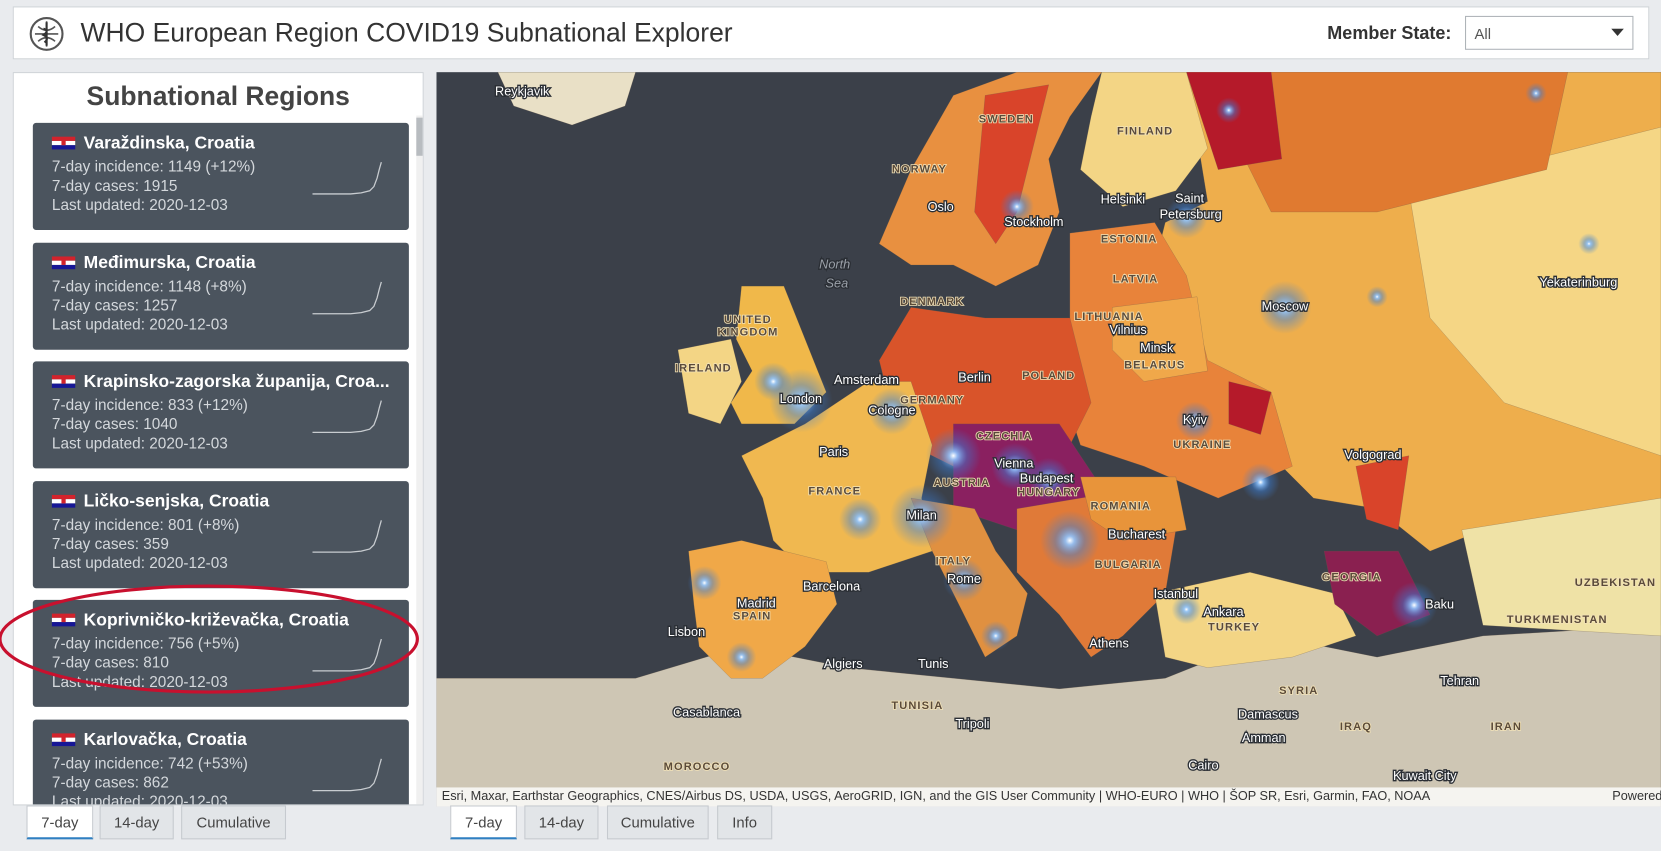  I want to click on country-label: ESTONIA, so click(1129, 239).